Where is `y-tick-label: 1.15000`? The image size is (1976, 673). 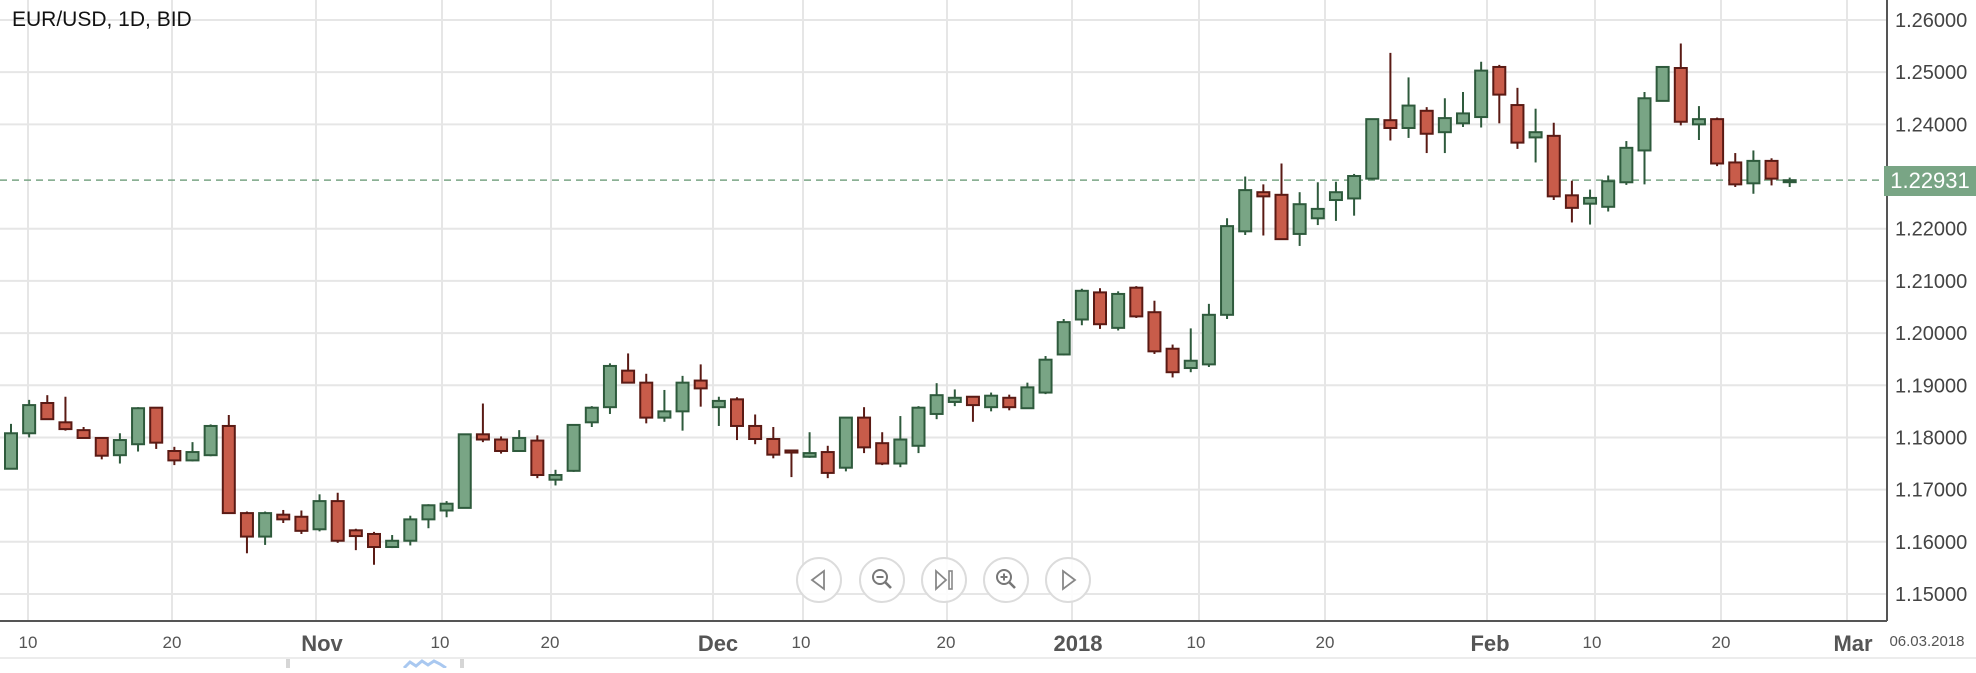 y-tick-label: 1.15000 is located at coordinates (1931, 595).